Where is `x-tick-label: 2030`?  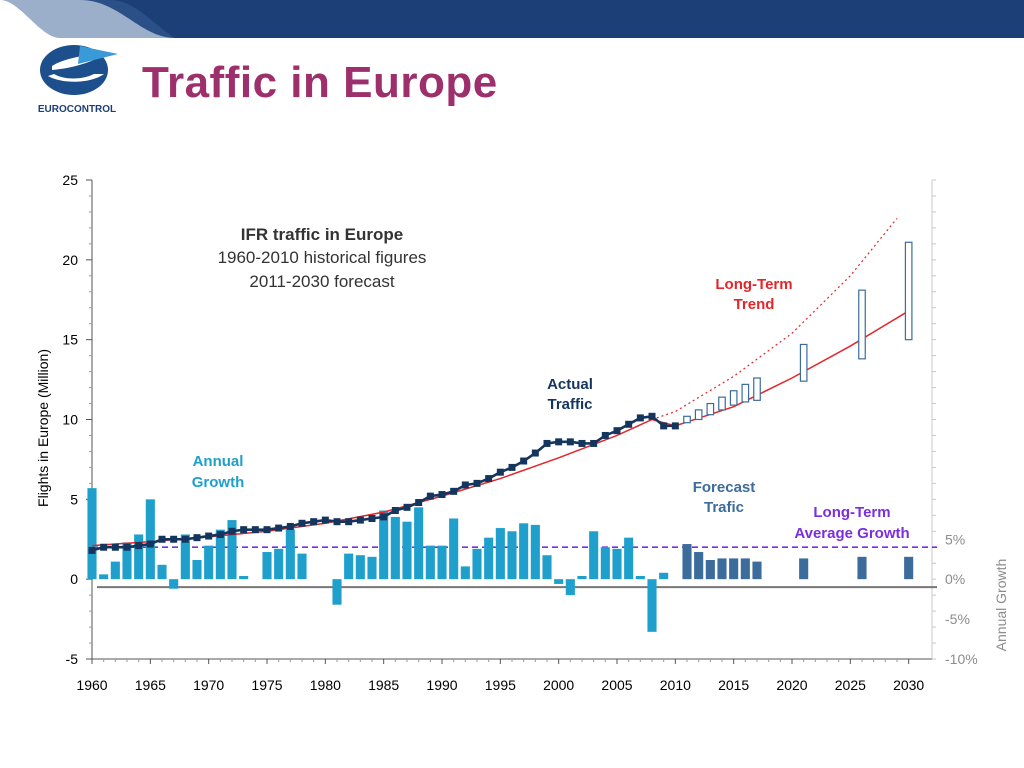 x-tick-label: 2030 is located at coordinates (908, 685).